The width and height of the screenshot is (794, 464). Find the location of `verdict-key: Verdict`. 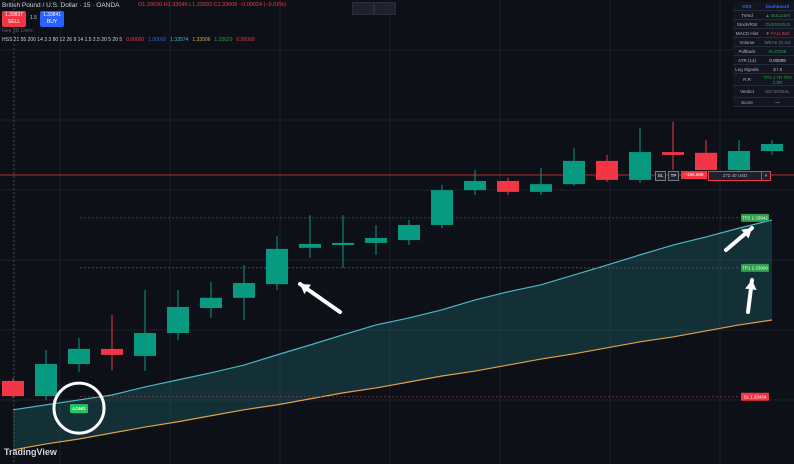

verdict-key: Verdict is located at coordinates (747, 91).